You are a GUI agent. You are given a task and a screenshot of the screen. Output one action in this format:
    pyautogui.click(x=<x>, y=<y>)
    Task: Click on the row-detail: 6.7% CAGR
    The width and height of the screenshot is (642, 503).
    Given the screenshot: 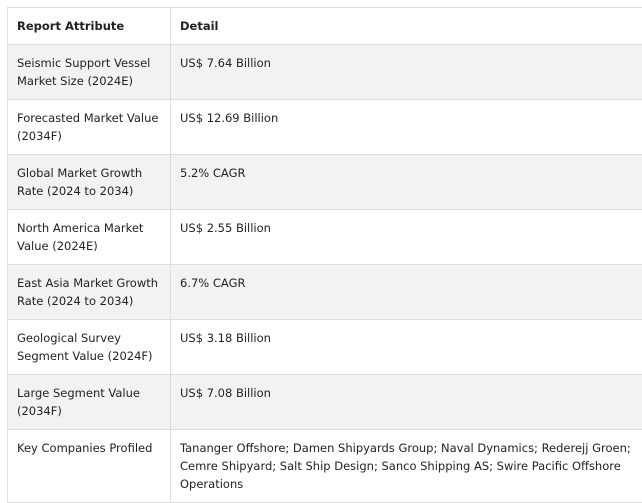 What is the action you would take?
    pyautogui.click(x=406, y=292)
    